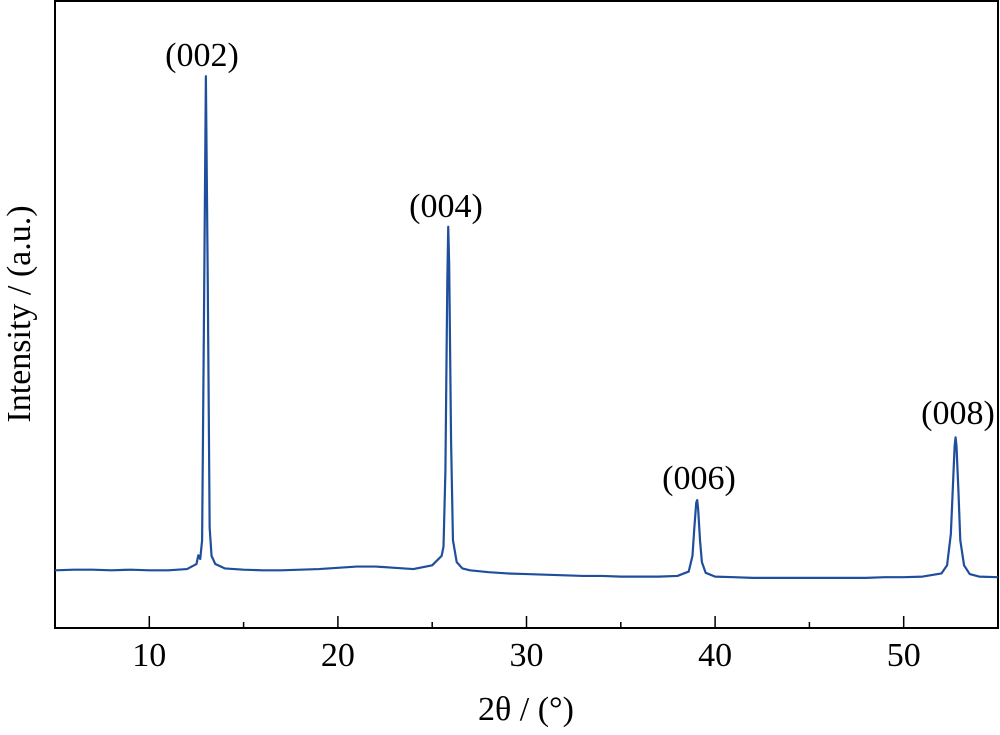 This screenshot has width=1000, height=735. What do you see at coordinates (699, 478) in the screenshot?
I see `peak-label: (006)` at bounding box center [699, 478].